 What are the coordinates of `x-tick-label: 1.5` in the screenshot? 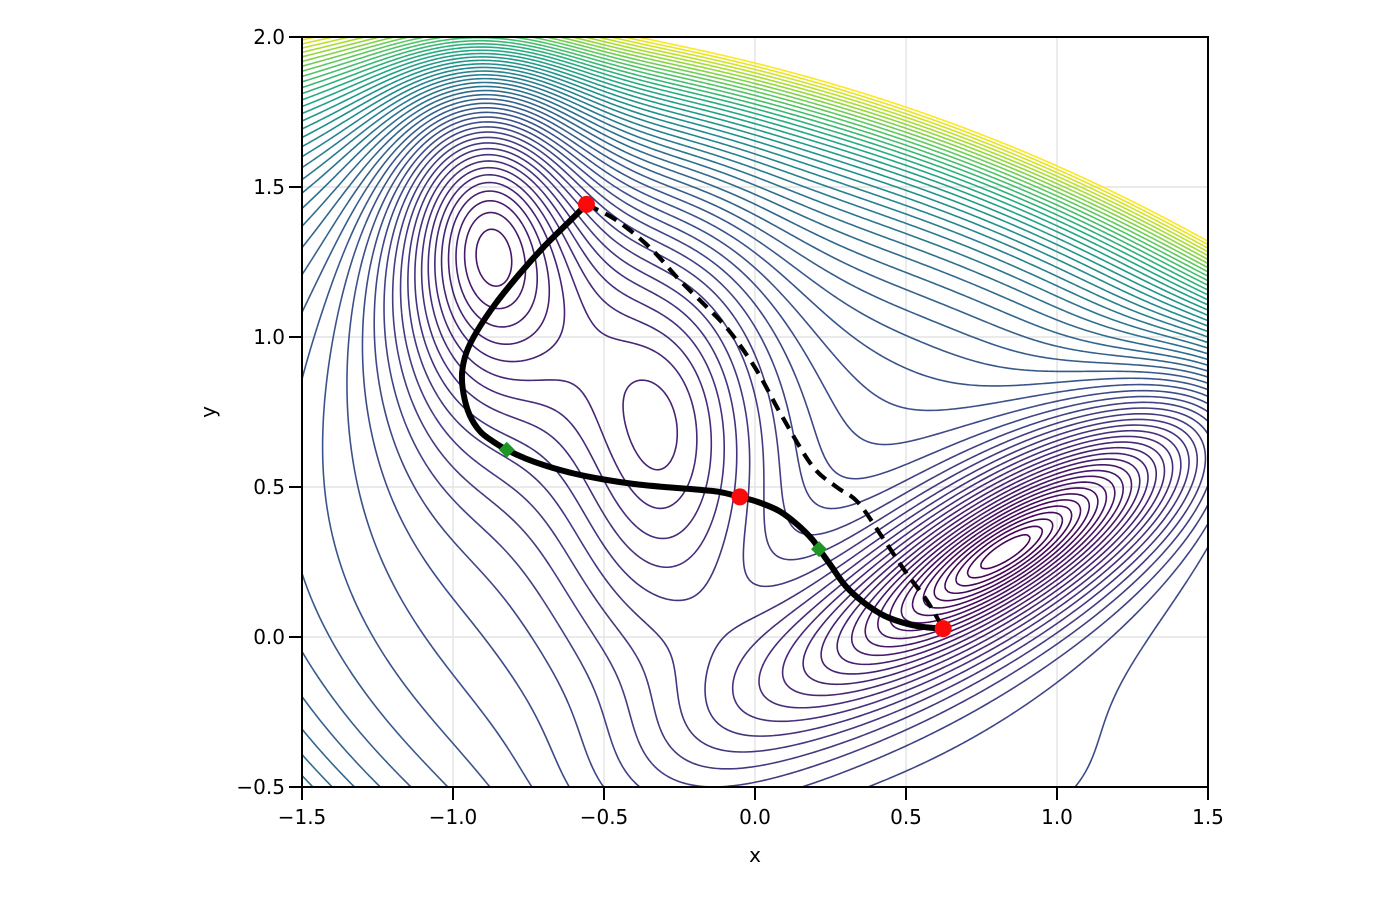 It's located at (1208, 817).